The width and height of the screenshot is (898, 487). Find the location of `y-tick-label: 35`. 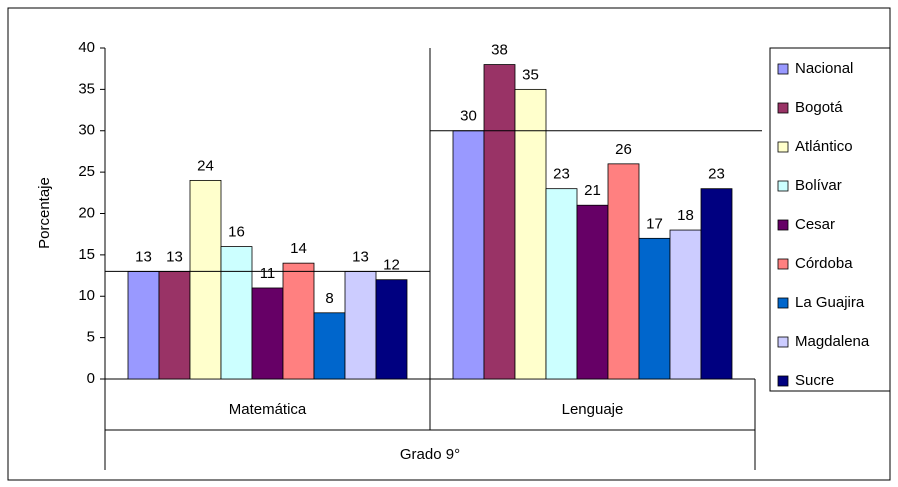

y-tick-label: 35 is located at coordinates (86, 88).